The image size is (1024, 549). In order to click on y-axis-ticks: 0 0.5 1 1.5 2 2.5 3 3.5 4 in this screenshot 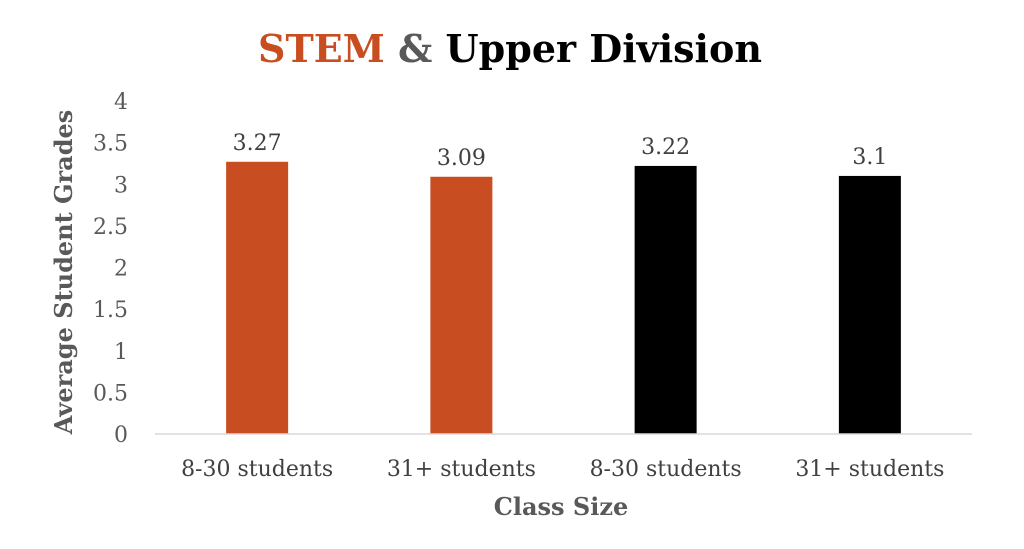, I will do `click(110, 269)`.